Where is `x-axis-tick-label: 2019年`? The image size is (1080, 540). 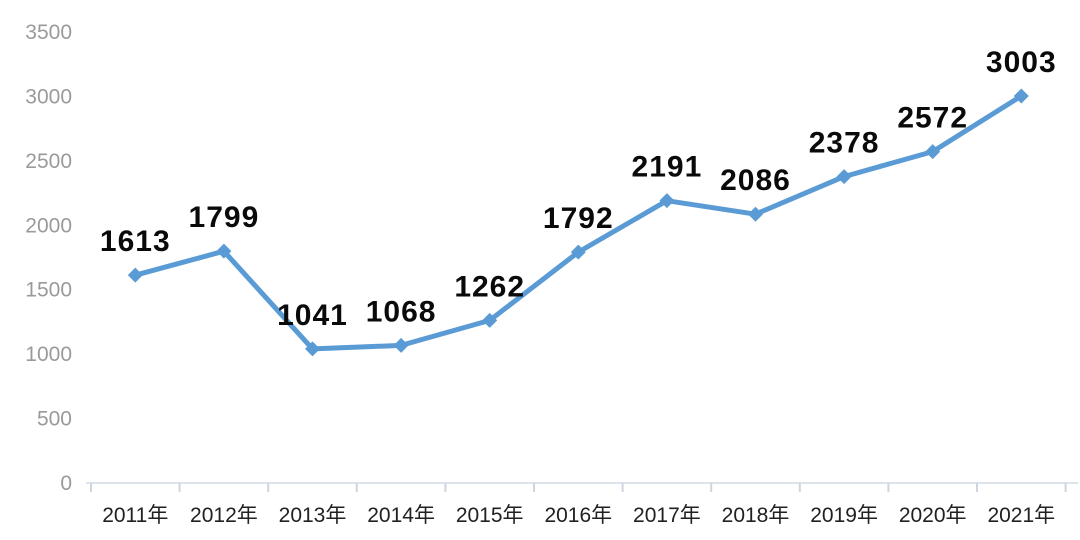
x-axis-tick-label: 2019年 is located at coordinates (844, 515).